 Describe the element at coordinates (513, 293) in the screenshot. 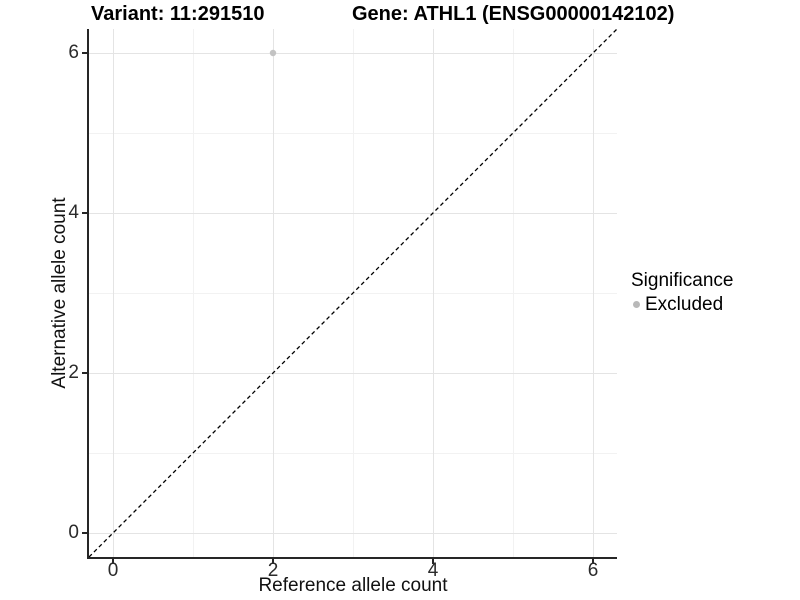

I see `minor-gridline-vertical` at that location.